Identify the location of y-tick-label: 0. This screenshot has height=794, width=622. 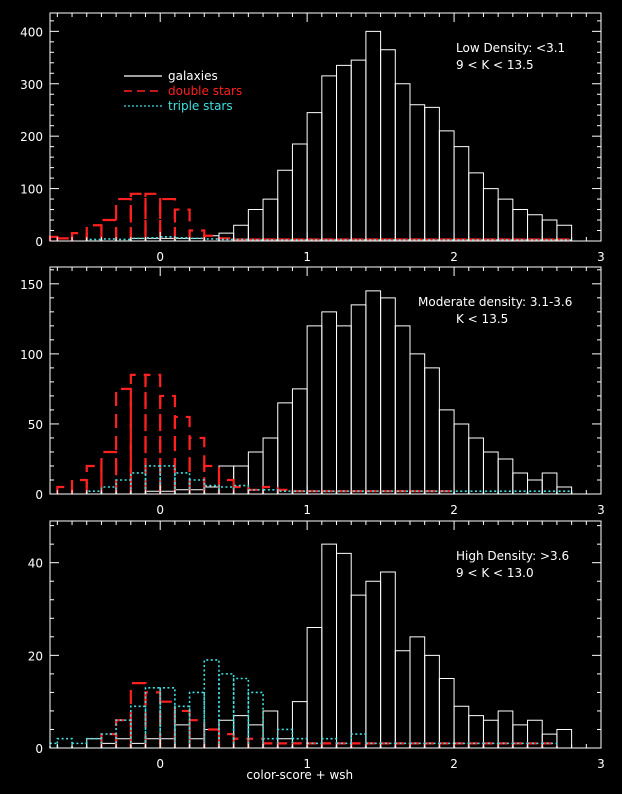
(39, 242).